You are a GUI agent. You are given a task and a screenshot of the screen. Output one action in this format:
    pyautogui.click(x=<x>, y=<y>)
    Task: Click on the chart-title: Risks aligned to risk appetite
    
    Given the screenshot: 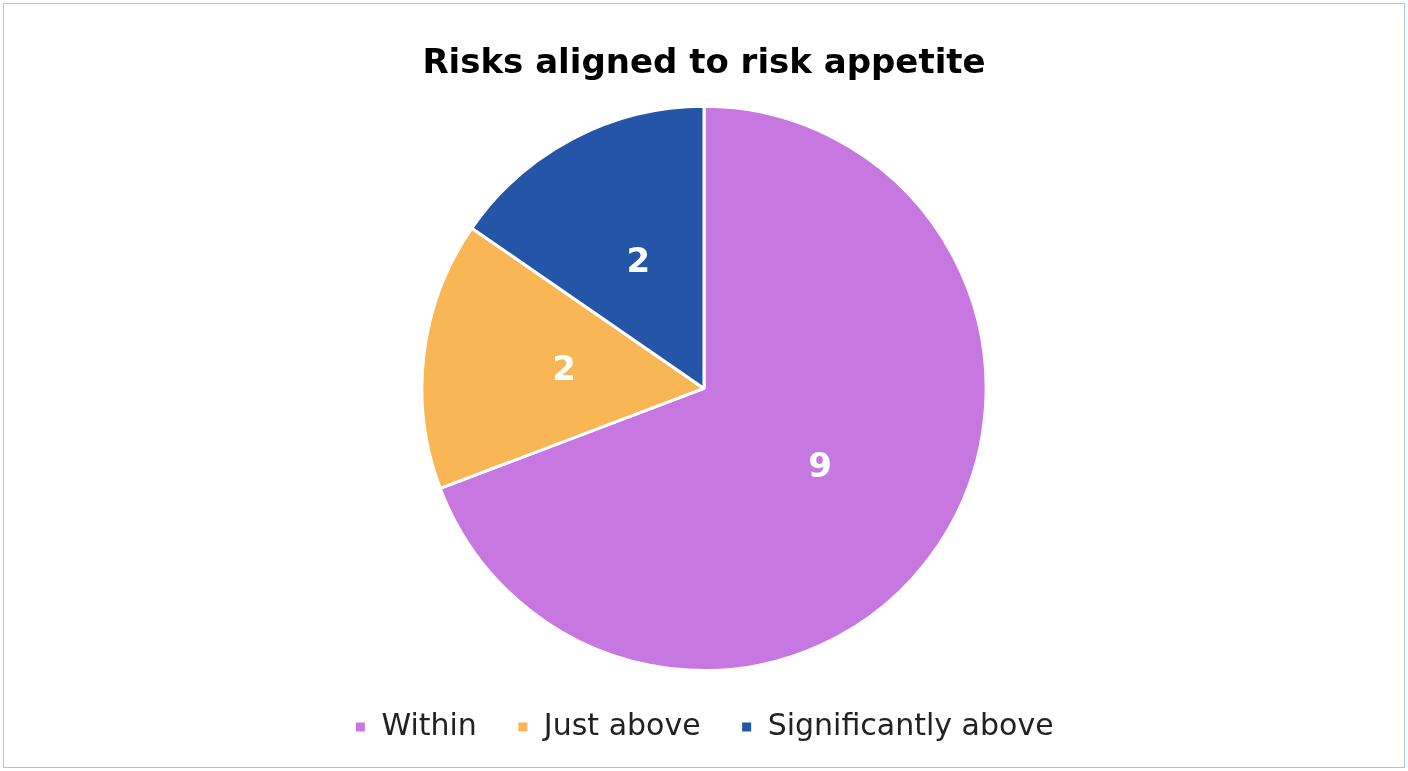 What is the action you would take?
    pyautogui.click(x=704, y=61)
    